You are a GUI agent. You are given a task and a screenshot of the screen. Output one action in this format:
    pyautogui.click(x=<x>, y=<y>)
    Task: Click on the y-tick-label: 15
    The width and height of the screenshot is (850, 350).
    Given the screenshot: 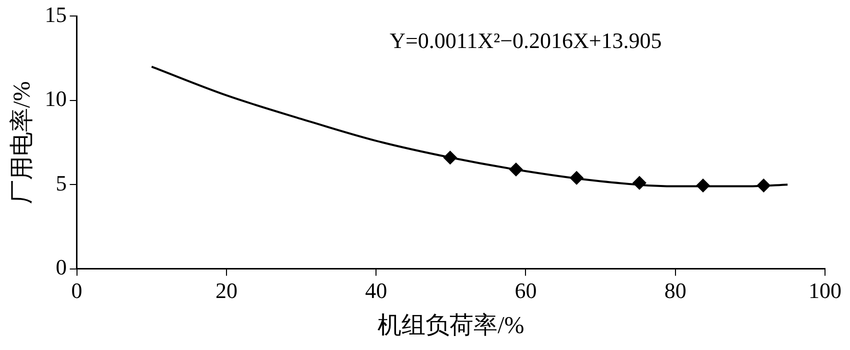 What is the action you would take?
    pyautogui.click(x=55, y=14)
    